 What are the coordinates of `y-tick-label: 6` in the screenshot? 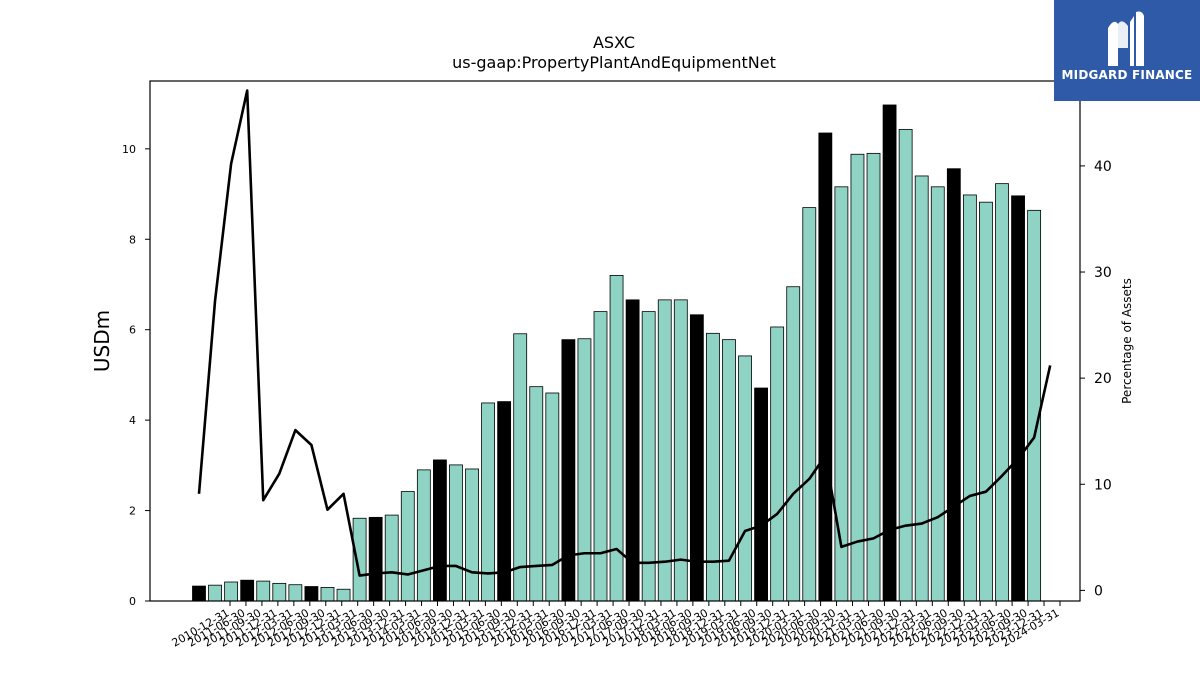 It's located at (132, 330).